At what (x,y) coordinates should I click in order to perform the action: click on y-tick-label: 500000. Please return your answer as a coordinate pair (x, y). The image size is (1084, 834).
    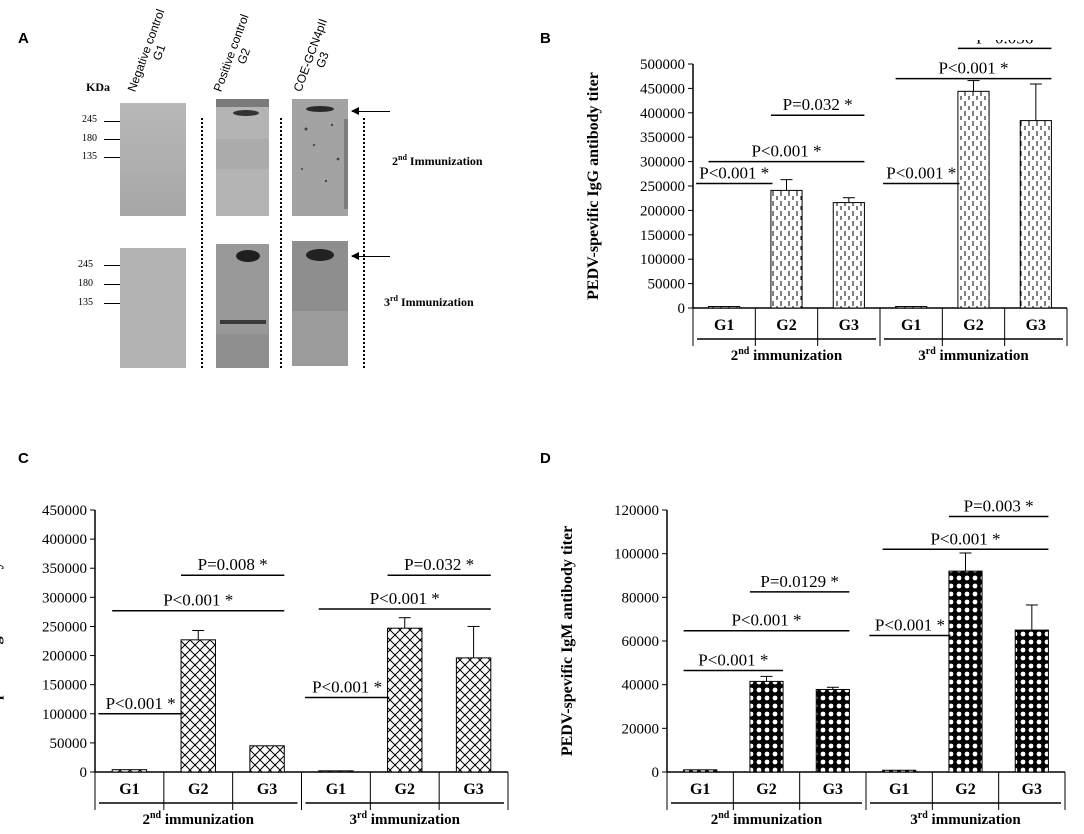
    Looking at the image, I should click on (662, 65).